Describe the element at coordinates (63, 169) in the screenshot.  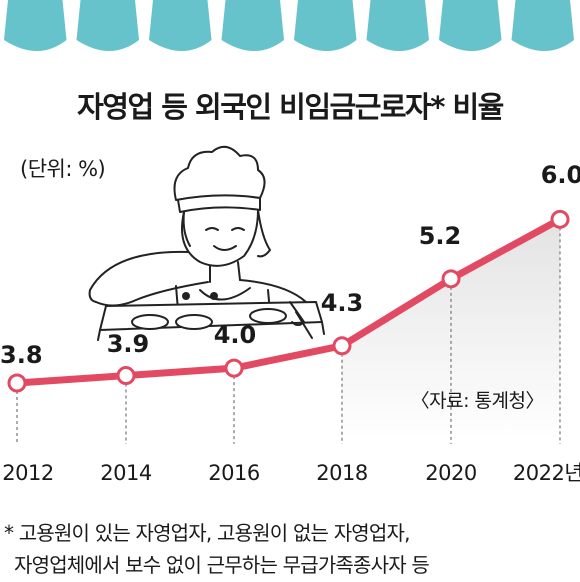
I see `unit-label: (단위: %)` at that location.